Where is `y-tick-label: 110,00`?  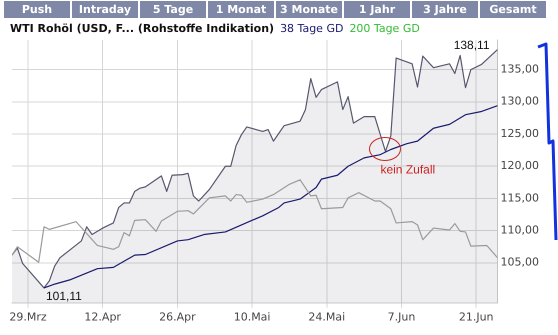
y-tick-label: 110,00 is located at coordinates (520, 230).